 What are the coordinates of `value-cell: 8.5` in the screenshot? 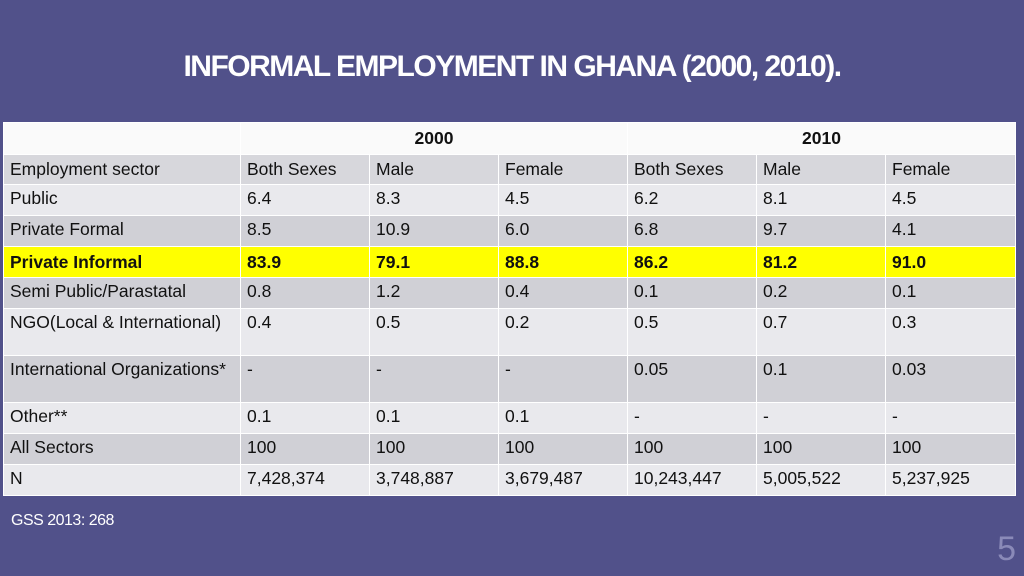 It's located at (305, 231).